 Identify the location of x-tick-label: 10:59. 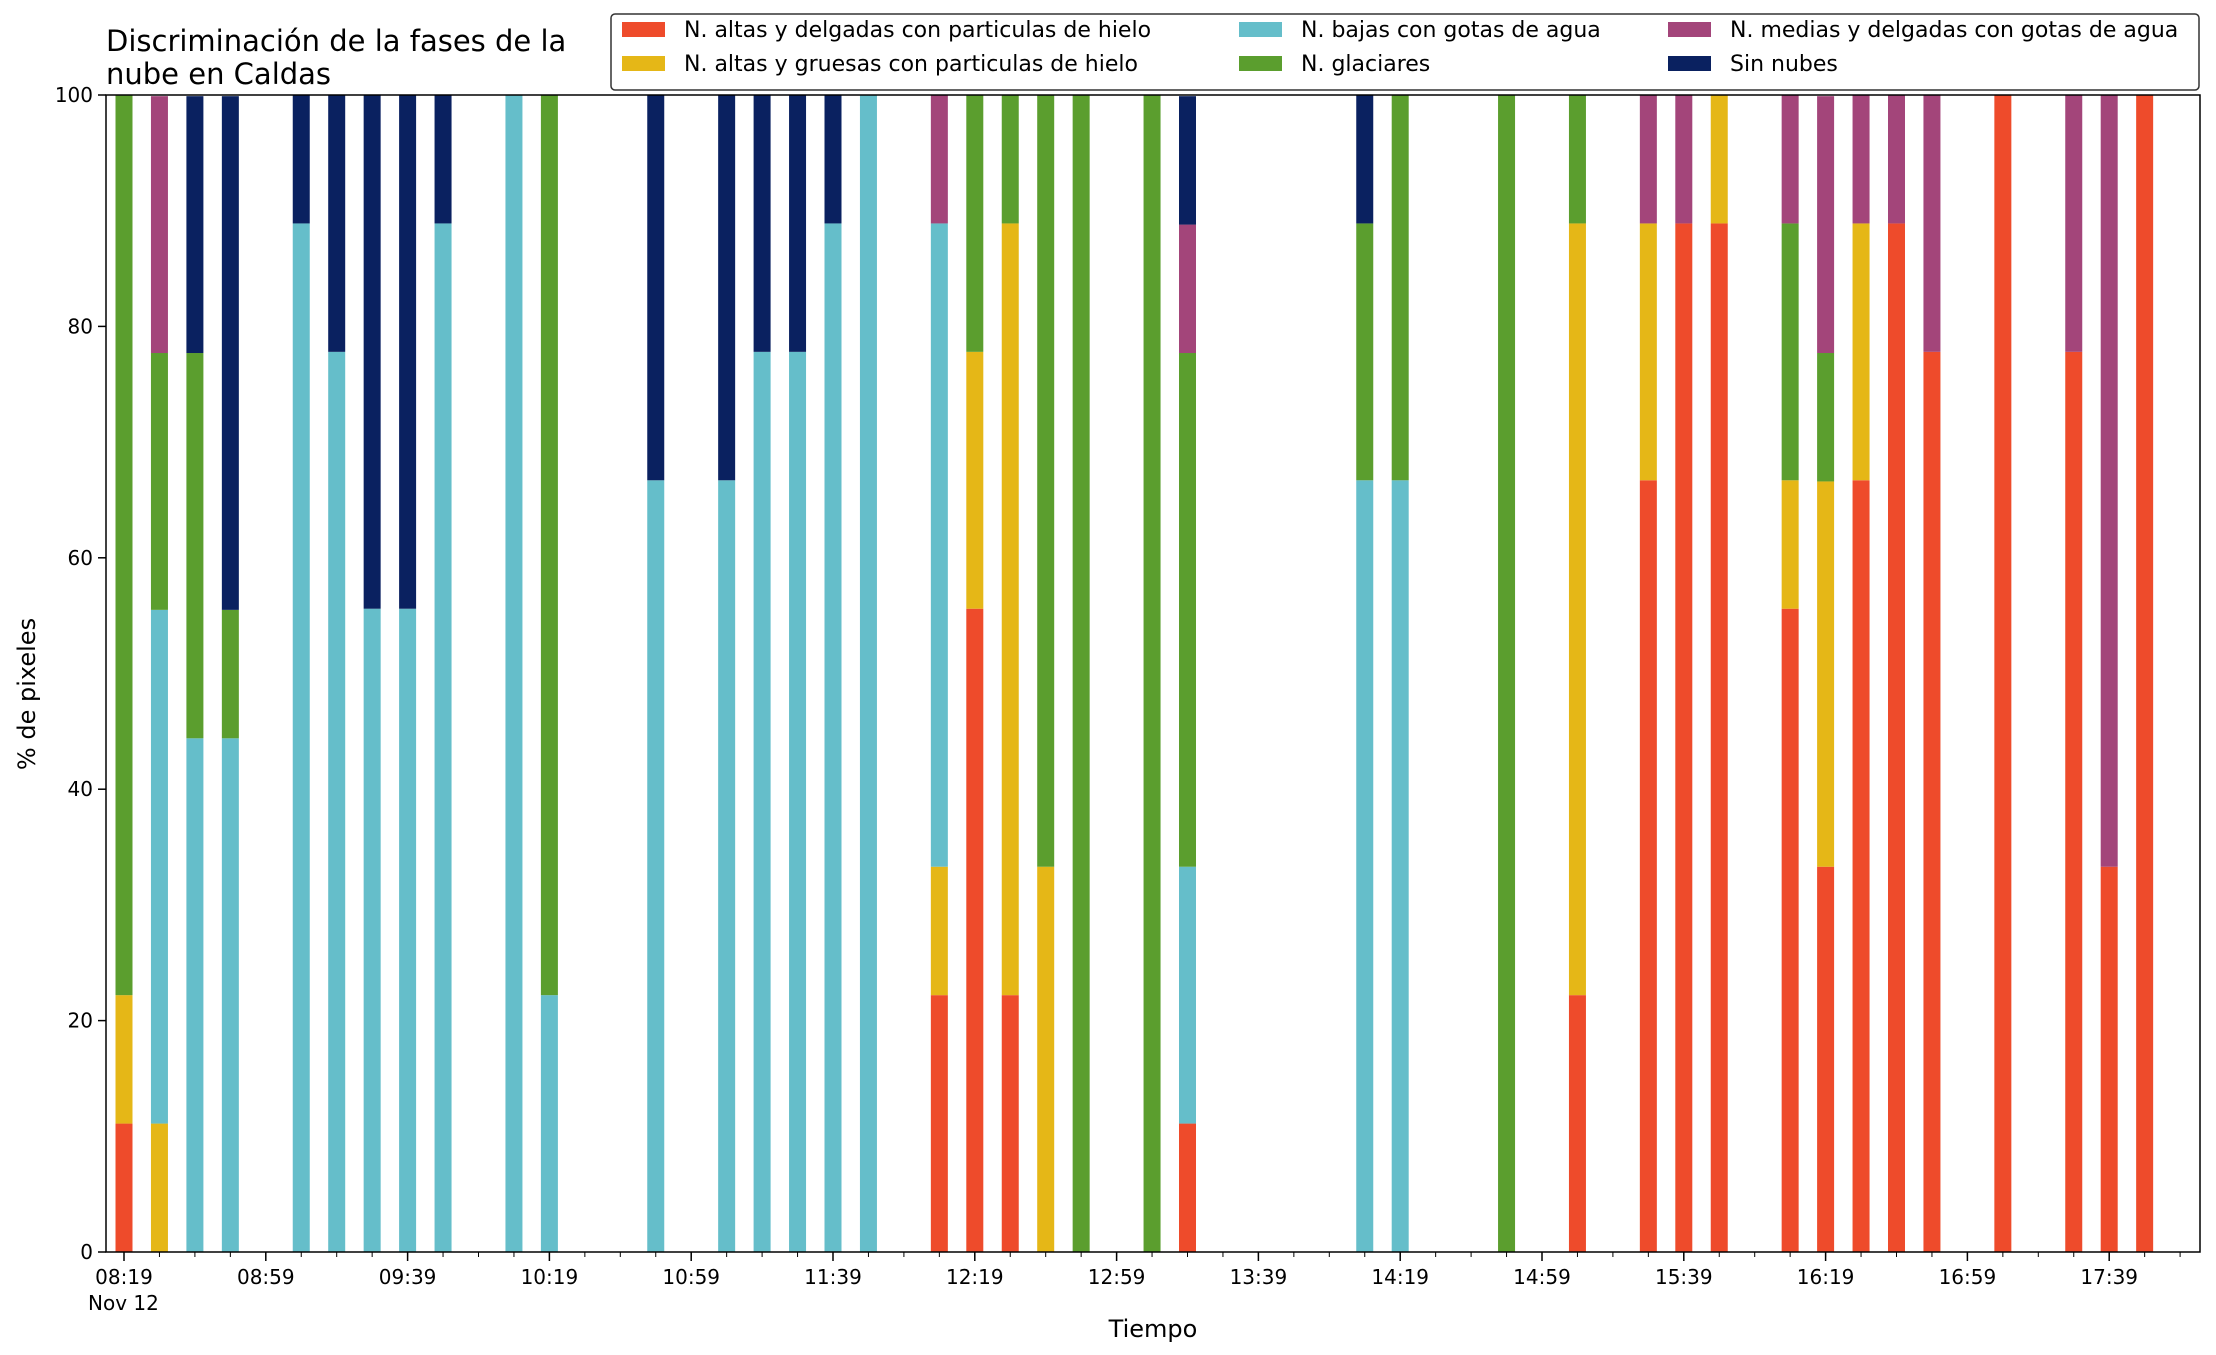
(691, 1277).